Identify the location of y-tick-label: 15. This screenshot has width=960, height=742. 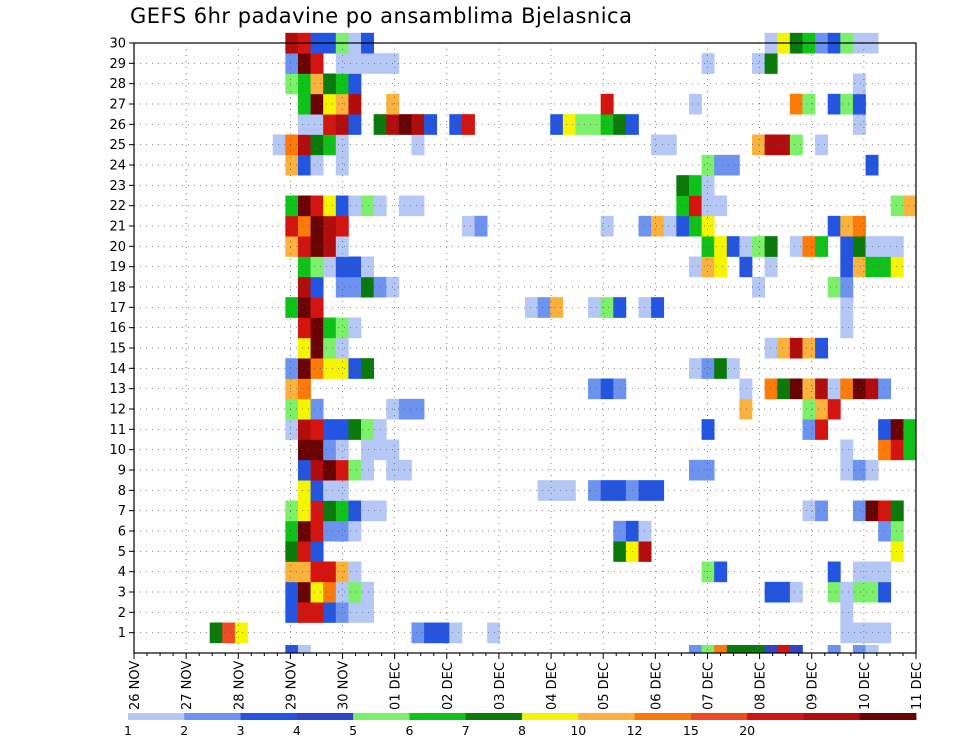
(117, 349).